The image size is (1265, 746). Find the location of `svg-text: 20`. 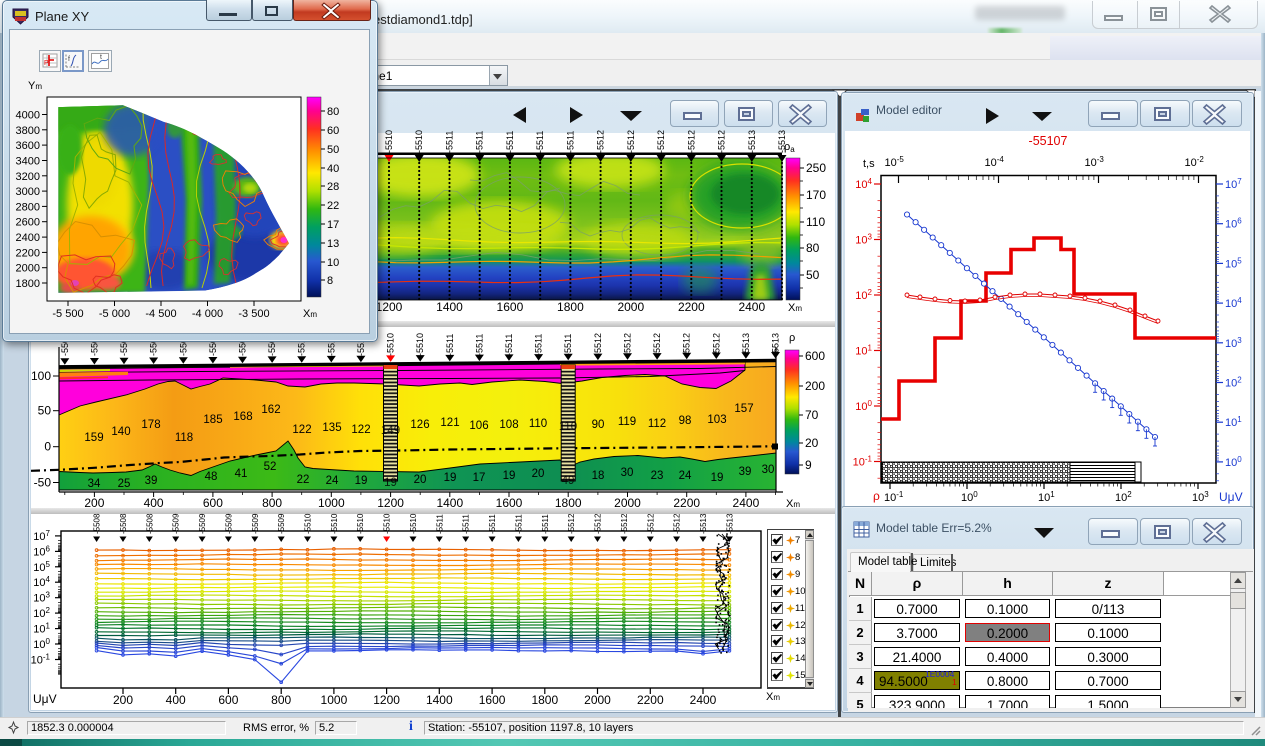

svg-text: 20 is located at coordinates (538, 474).